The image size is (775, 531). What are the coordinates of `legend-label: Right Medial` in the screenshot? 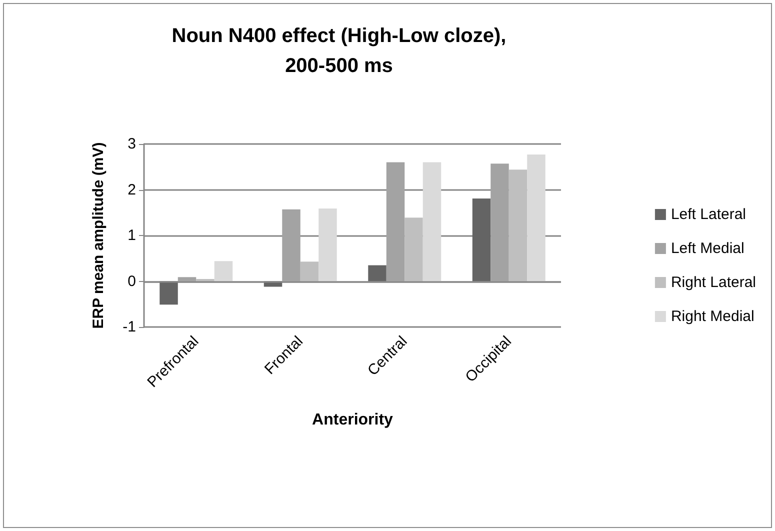 It's located at (712, 316).